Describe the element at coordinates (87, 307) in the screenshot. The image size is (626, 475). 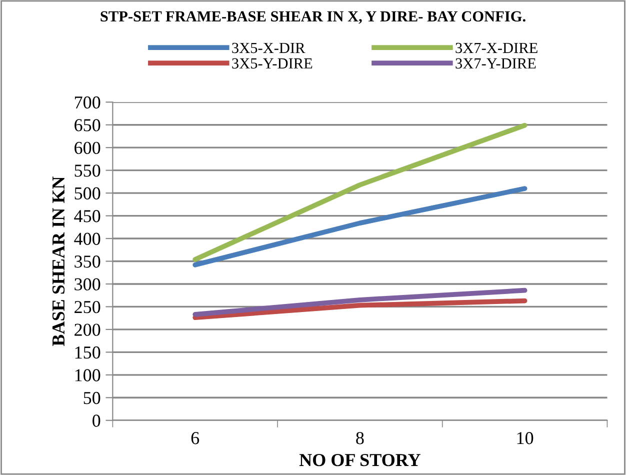
I see `y-tick-label: 250` at that location.